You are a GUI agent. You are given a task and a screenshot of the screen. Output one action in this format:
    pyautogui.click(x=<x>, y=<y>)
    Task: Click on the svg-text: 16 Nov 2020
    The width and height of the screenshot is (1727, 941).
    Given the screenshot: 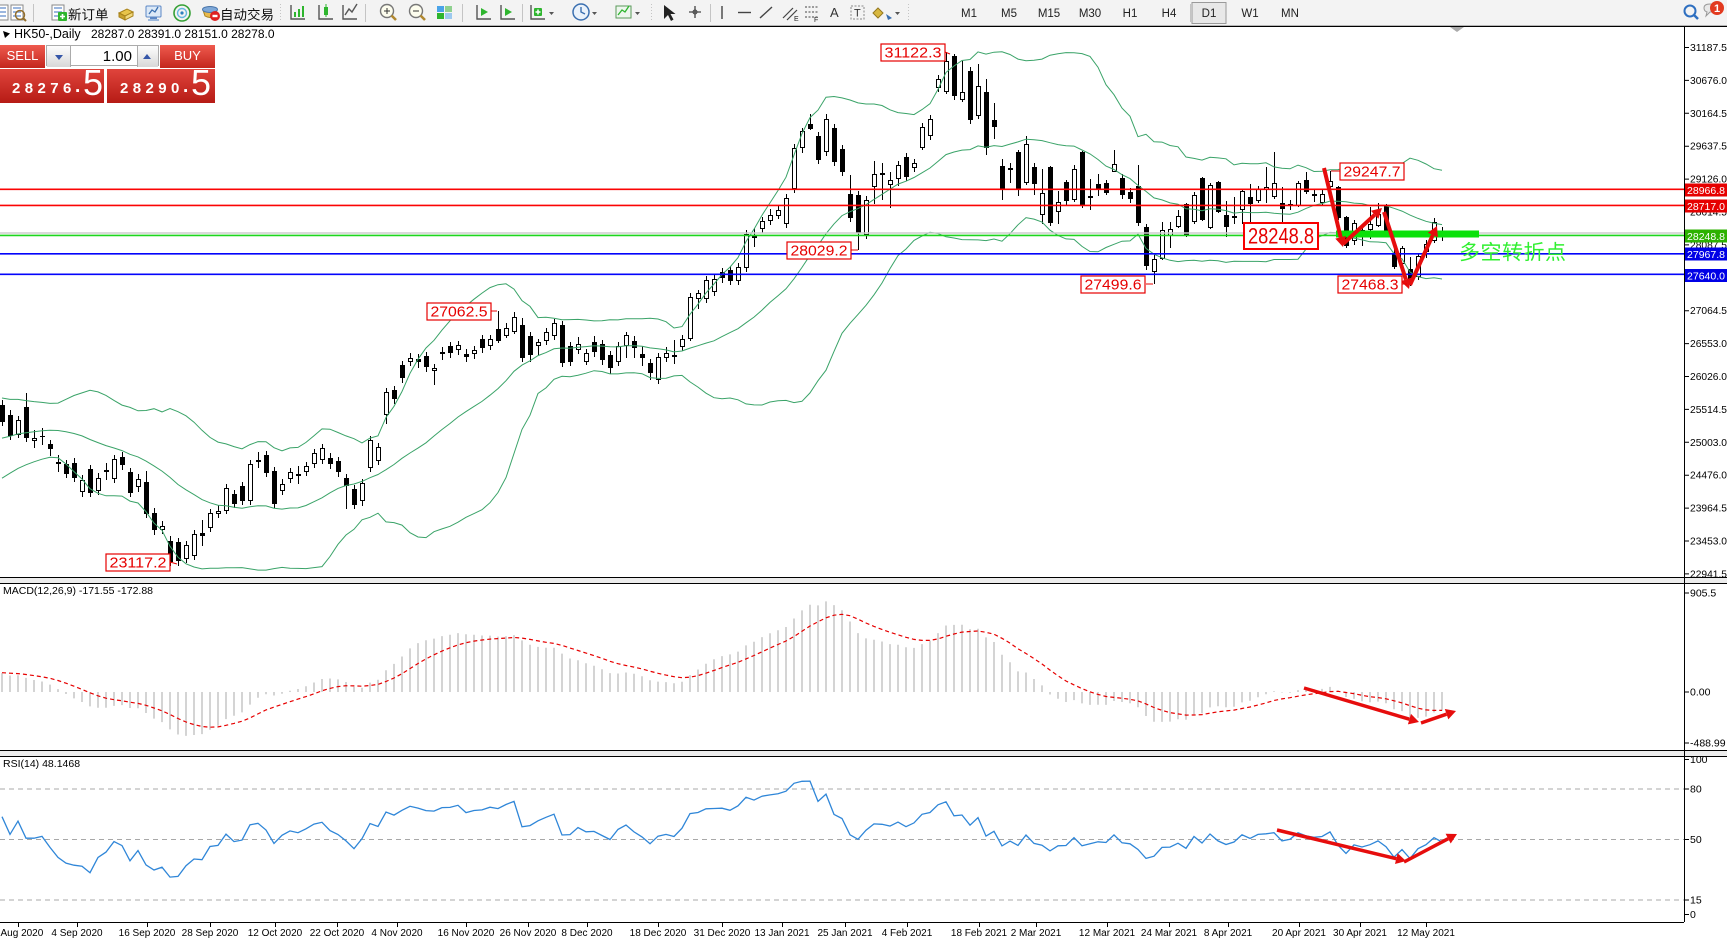 What is the action you would take?
    pyautogui.click(x=466, y=933)
    